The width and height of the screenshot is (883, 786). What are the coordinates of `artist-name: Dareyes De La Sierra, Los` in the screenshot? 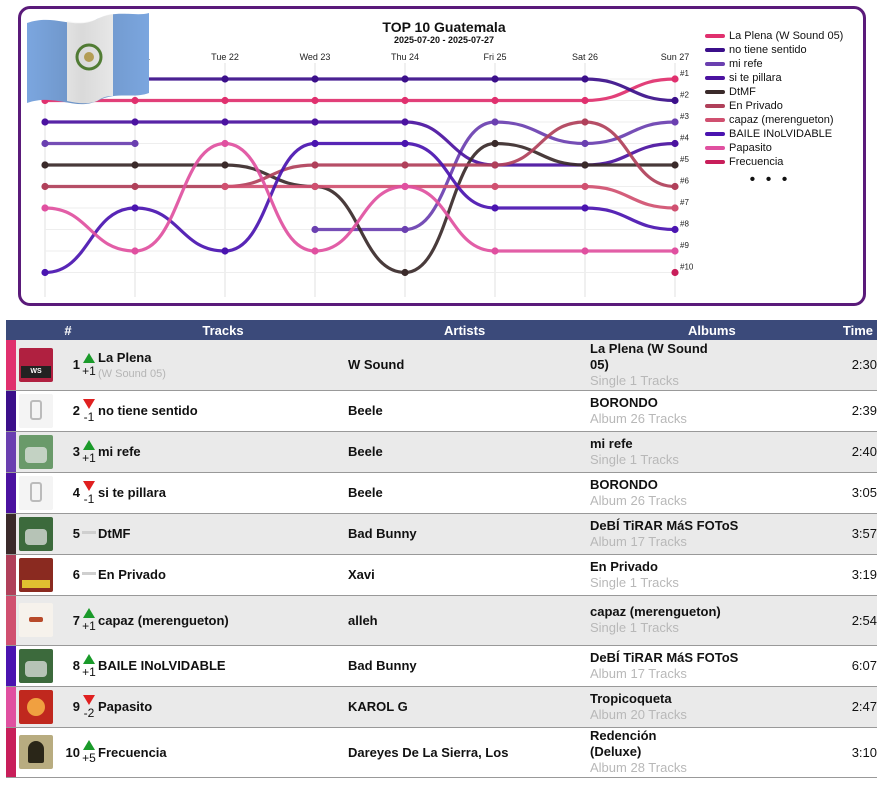 It's located at (469, 752).